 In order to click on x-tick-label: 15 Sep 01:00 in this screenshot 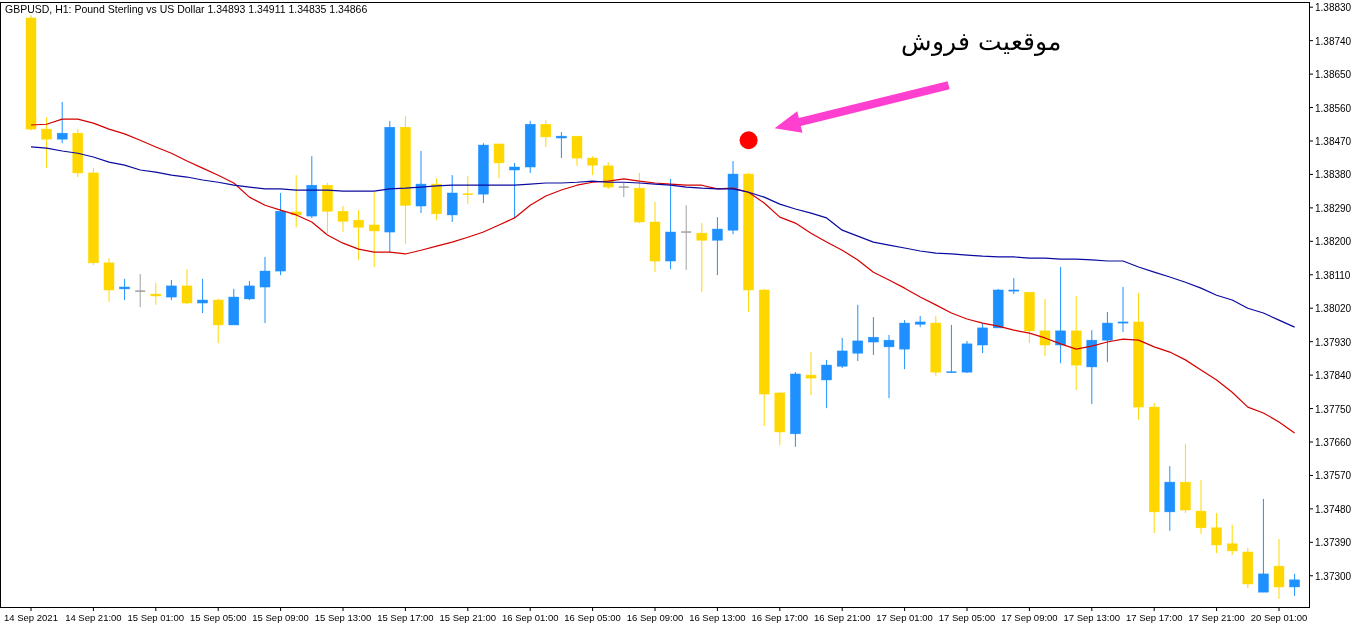, I will do `click(156, 617)`.